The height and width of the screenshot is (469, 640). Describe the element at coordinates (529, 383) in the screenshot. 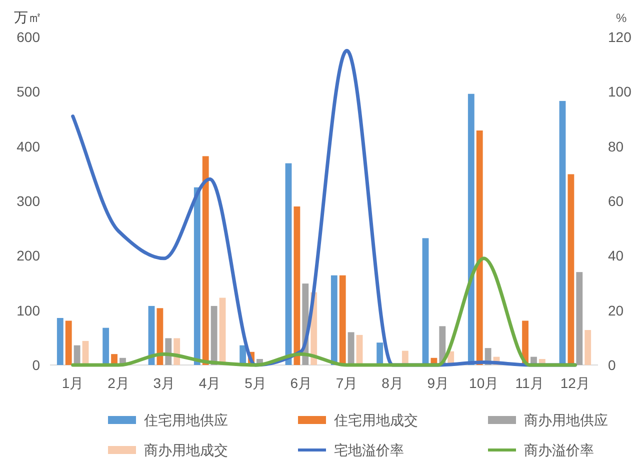

I see `x-tick-label: 11月` at that location.